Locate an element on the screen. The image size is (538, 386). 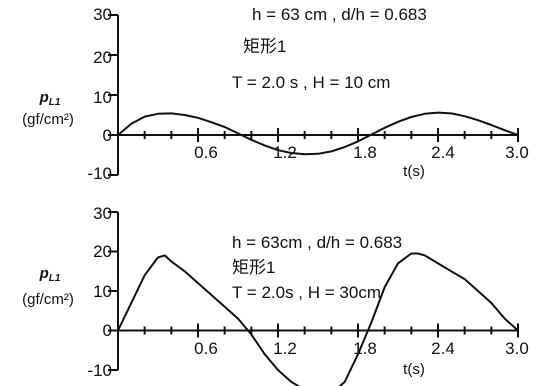
data-series-line is located at coordinates (318, 133).